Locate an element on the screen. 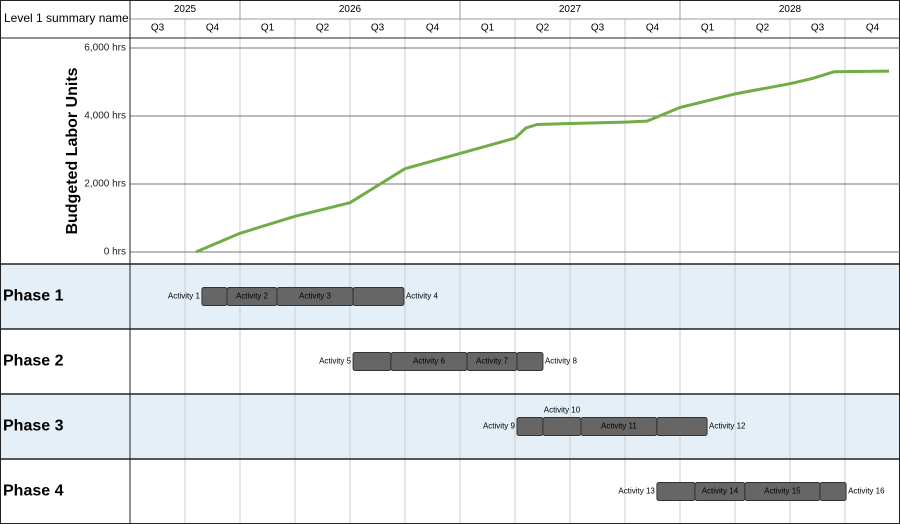  activity-label: Activity 16 is located at coordinates (866, 491).